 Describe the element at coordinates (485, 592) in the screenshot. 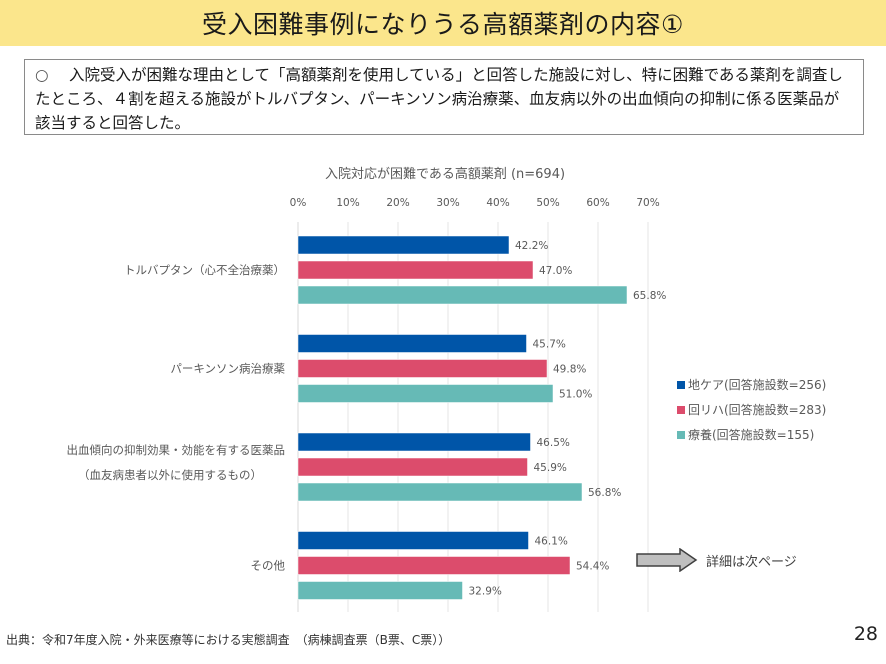

I see `value-label: 32.9%` at that location.